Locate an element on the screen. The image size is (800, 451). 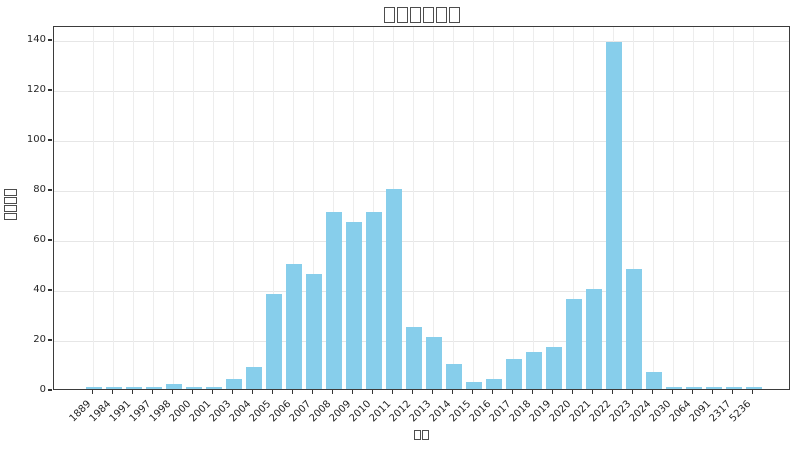
x-tick-label: 2001 is located at coordinates (200, 411).